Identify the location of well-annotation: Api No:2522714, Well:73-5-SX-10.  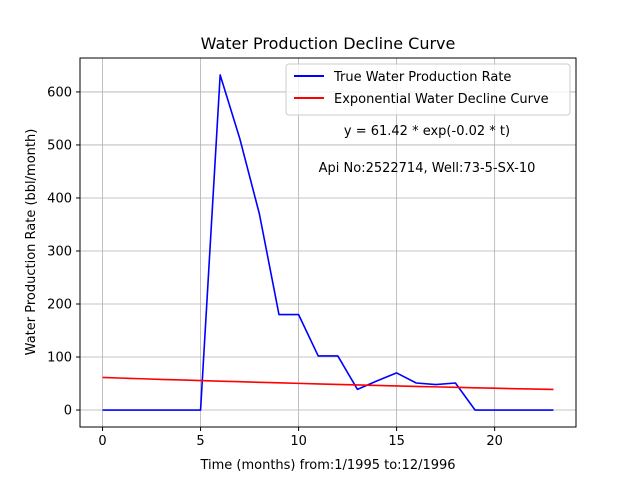
(427, 168).